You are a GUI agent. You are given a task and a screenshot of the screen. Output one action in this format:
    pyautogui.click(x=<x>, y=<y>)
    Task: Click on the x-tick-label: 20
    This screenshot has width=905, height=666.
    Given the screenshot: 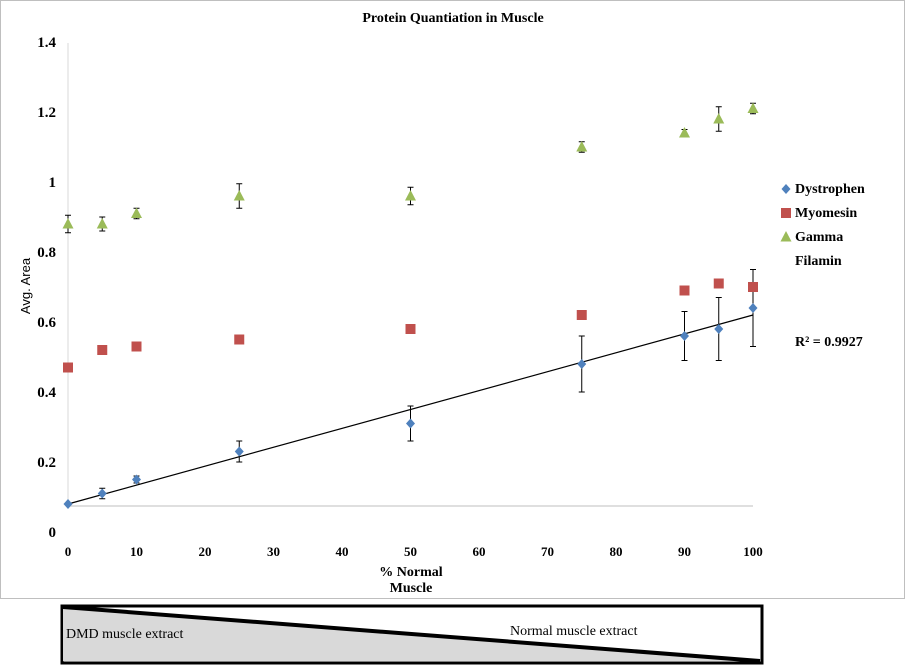 What is the action you would take?
    pyautogui.click(x=205, y=551)
    